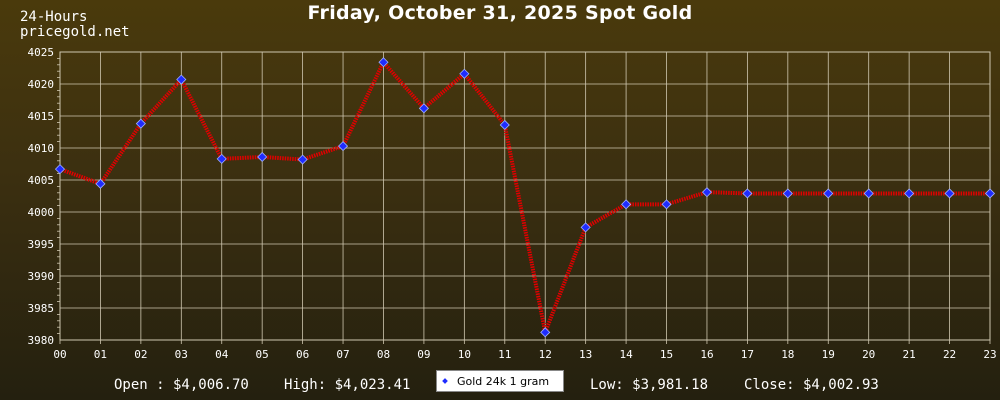 This screenshot has height=400, width=1000. Describe the element at coordinates (706, 354) in the screenshot. I see `x-tick-label: 16` at that location.